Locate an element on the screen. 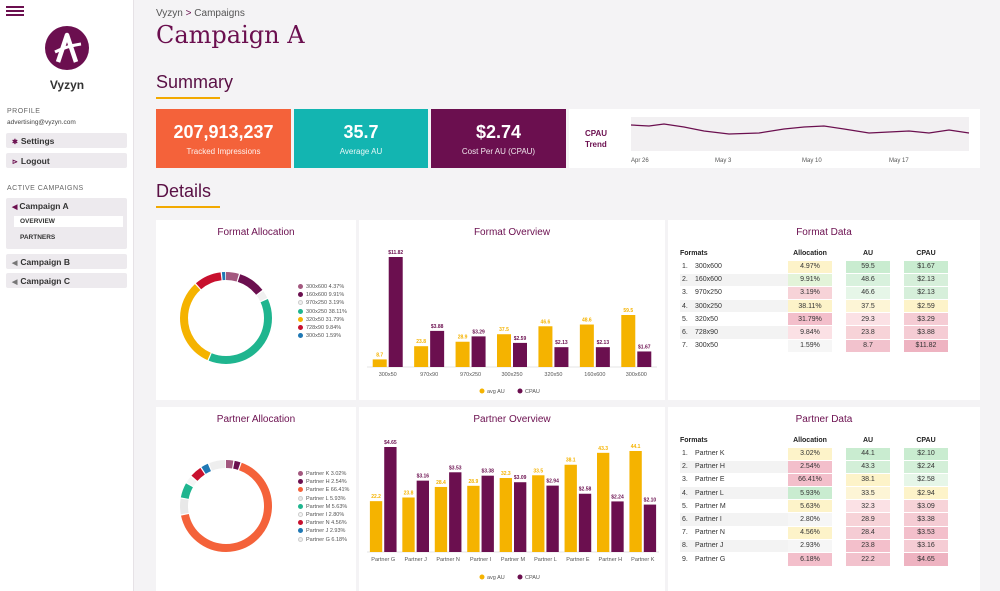  legend-item: 300x50 1.59% is located at coordinates (319, 336).